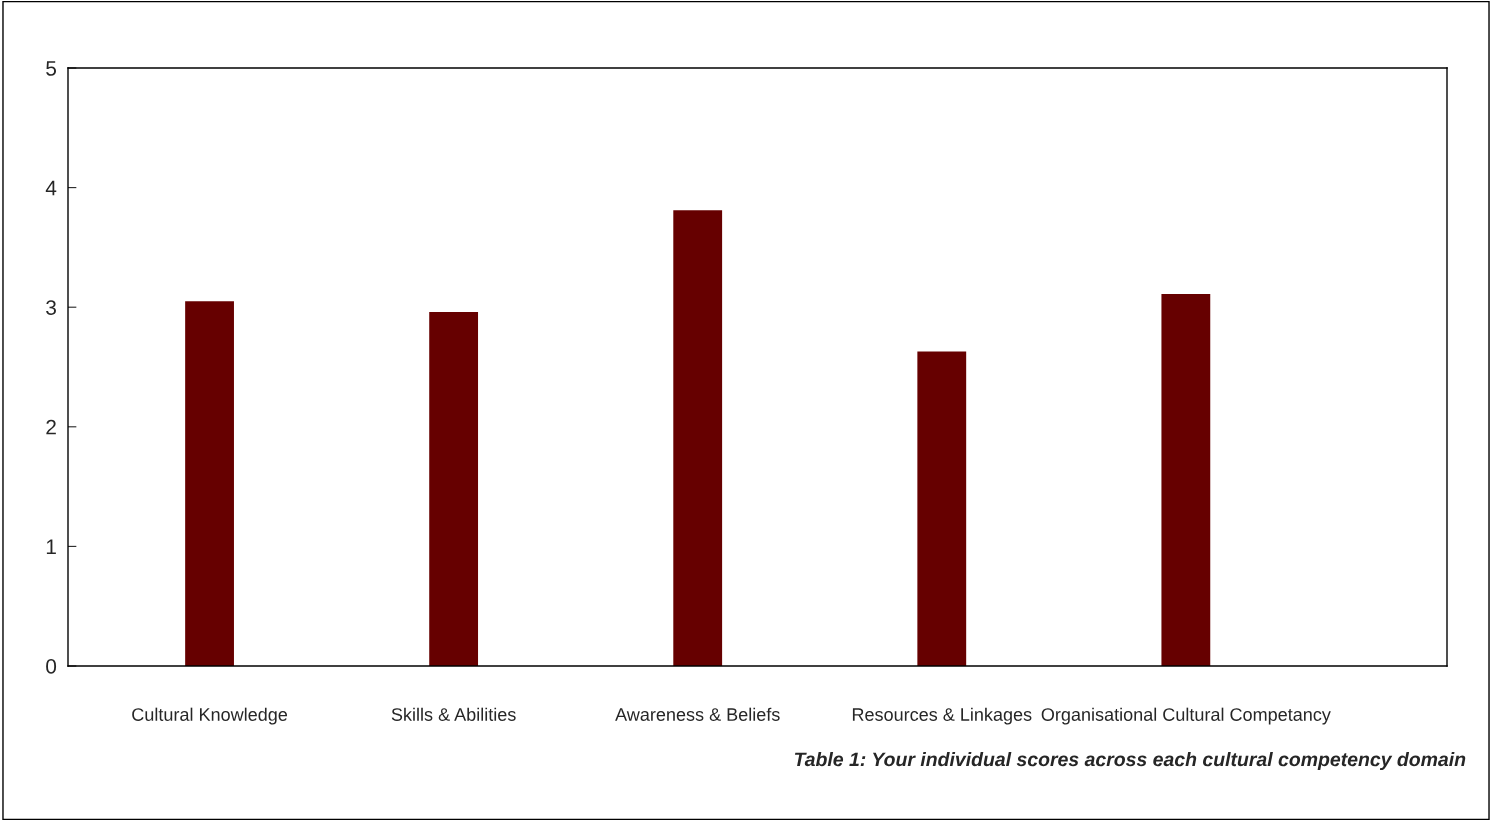 The height and width of the screenshot is (821, 1492). What do you see at coordinates (51, 307) in the screenshot?
I see `y-tick-label: 3` at bounding box center [51, 307].